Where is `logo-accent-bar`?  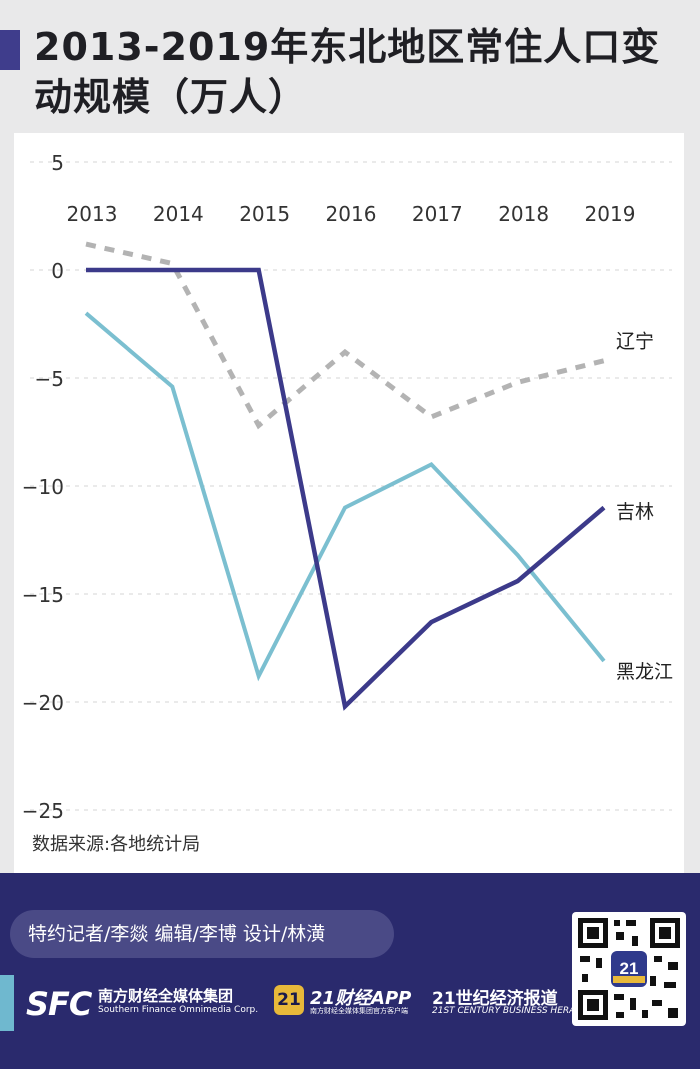 logo-accent-bar is located at coordinates (7, 1003).